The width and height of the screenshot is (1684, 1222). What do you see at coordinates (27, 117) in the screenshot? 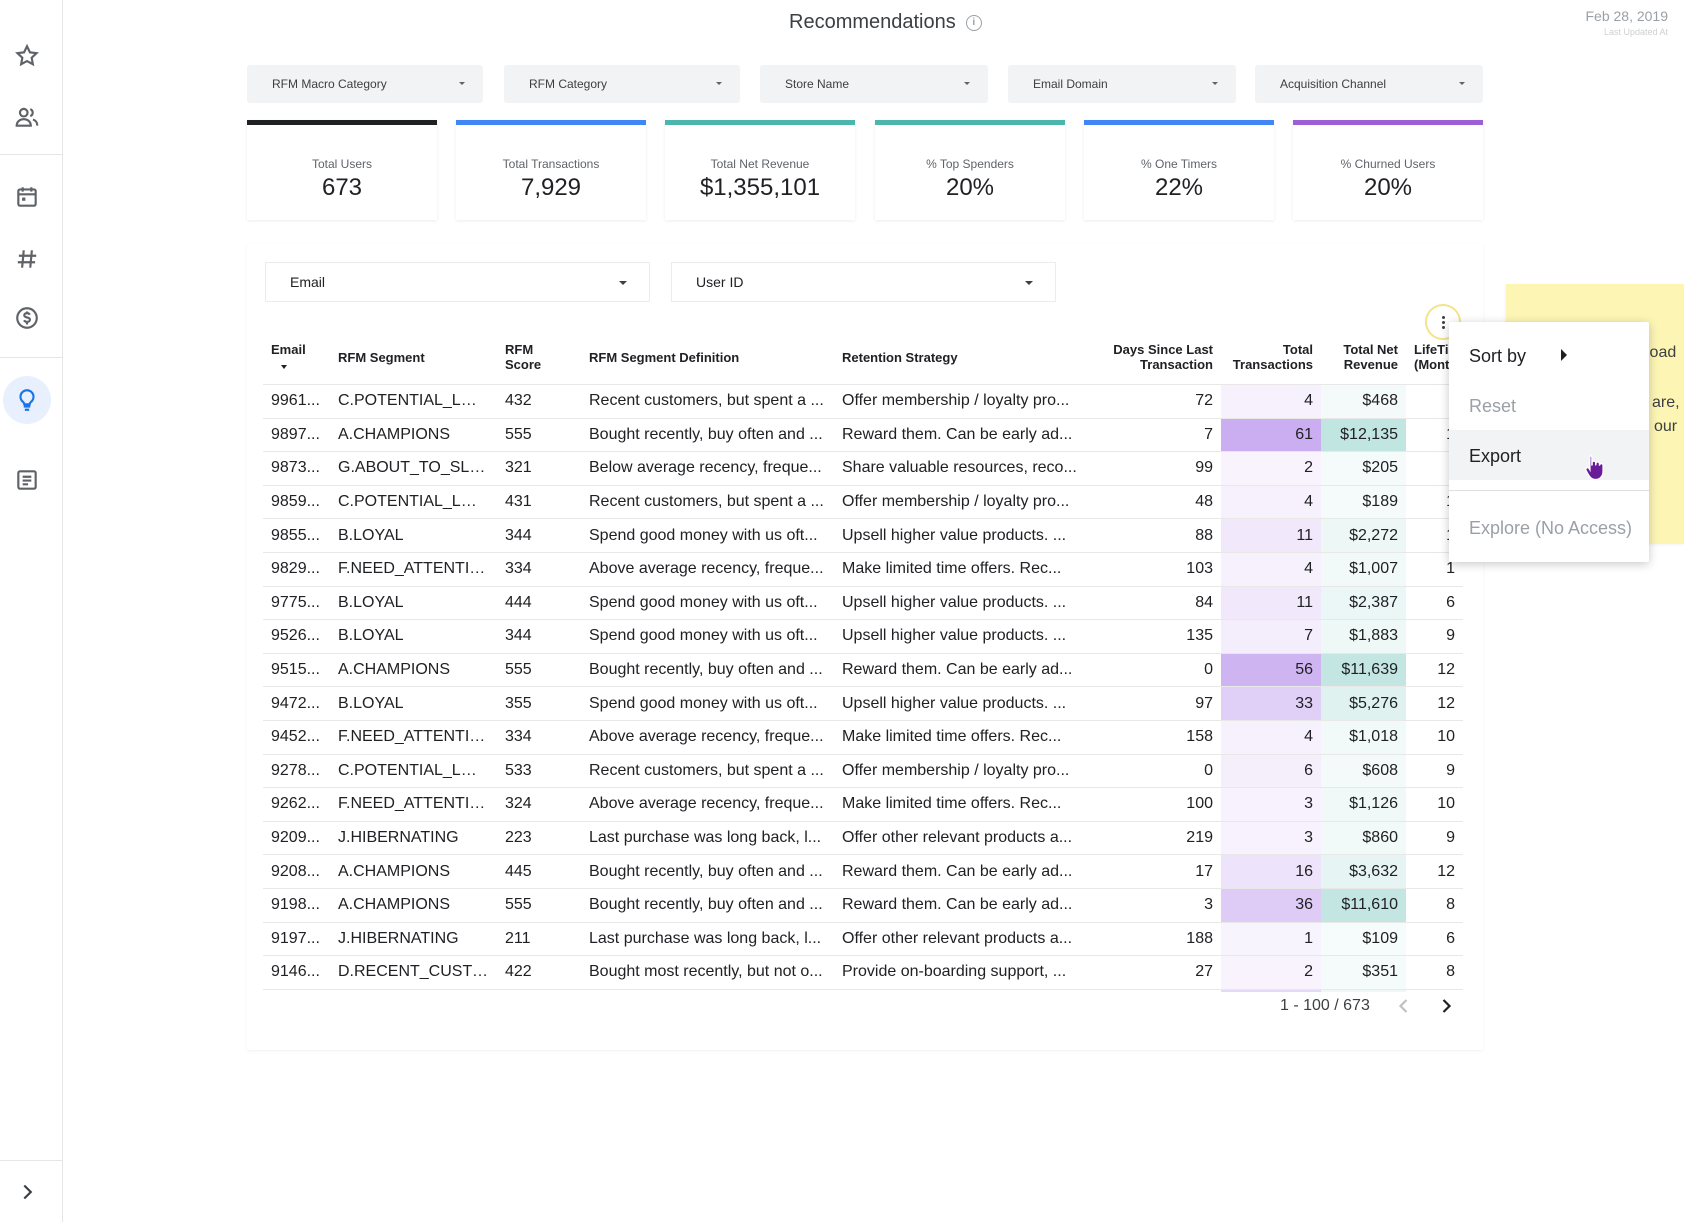
I see `users-icon` at bounding box center [27, 117].